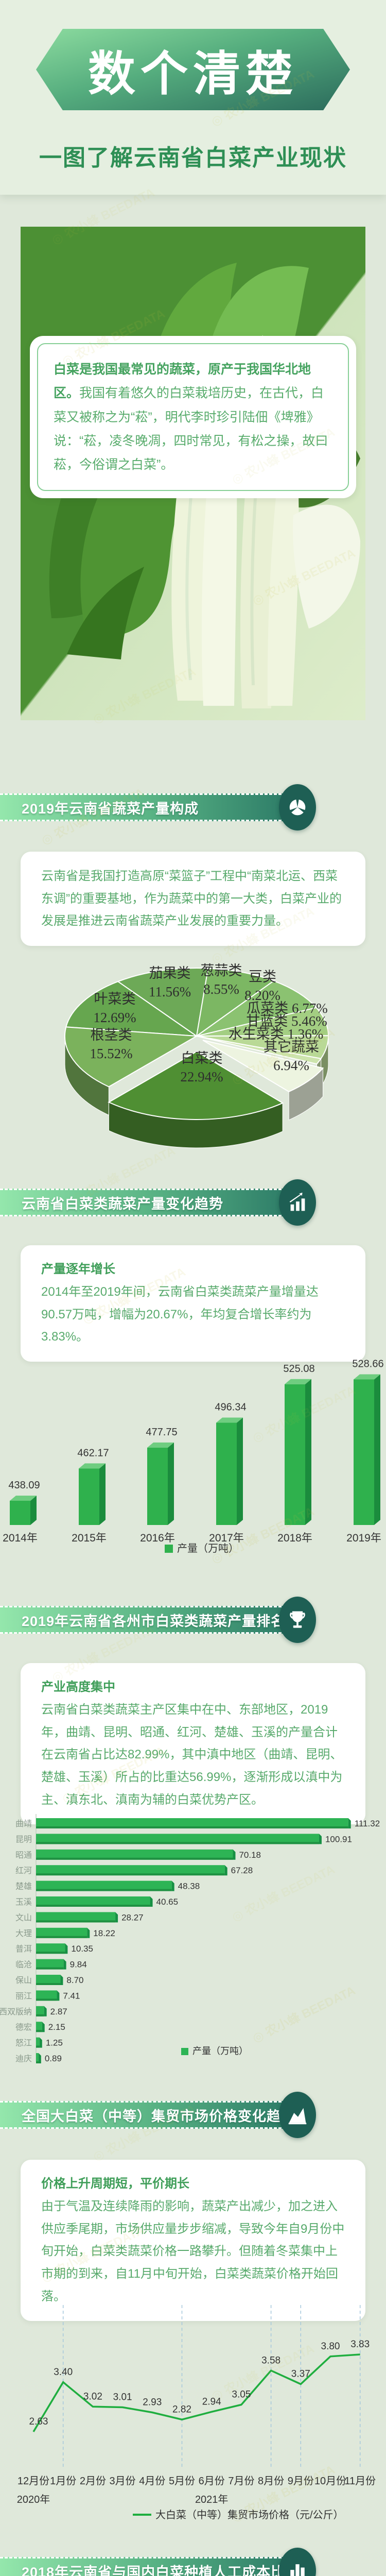 The image size is (386, 2576). Describe the element at coordinates (153, 2403) in the screenshot. I see `svg-text: 2.93` at that location.